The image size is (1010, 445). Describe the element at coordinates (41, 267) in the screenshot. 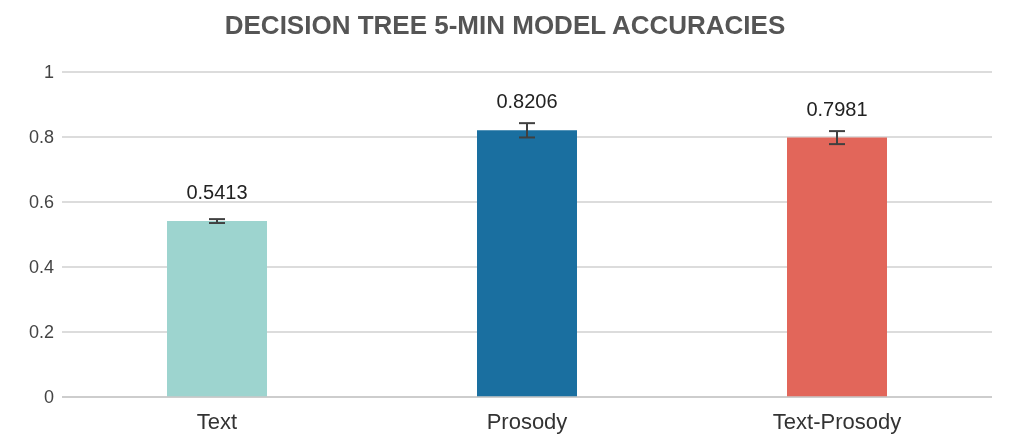

I see `y-tick-label: 0.4` at that location.